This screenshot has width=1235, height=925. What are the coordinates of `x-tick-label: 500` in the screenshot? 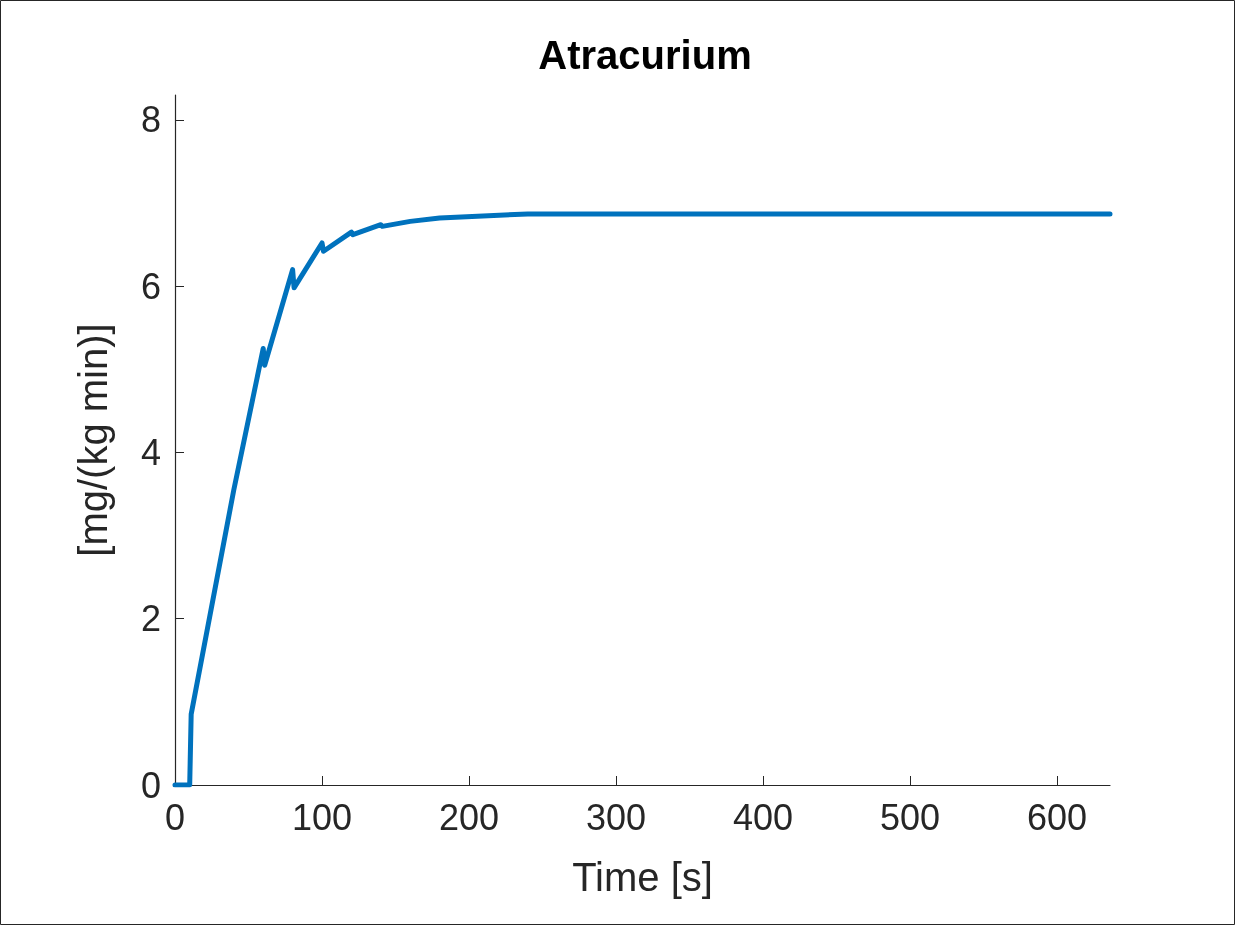 It's located at (910, 817).